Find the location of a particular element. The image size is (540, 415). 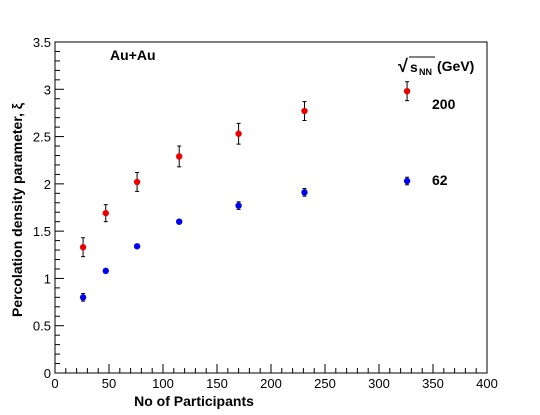

y-tick-label: 1.5 is located at coordinates (42, 231).